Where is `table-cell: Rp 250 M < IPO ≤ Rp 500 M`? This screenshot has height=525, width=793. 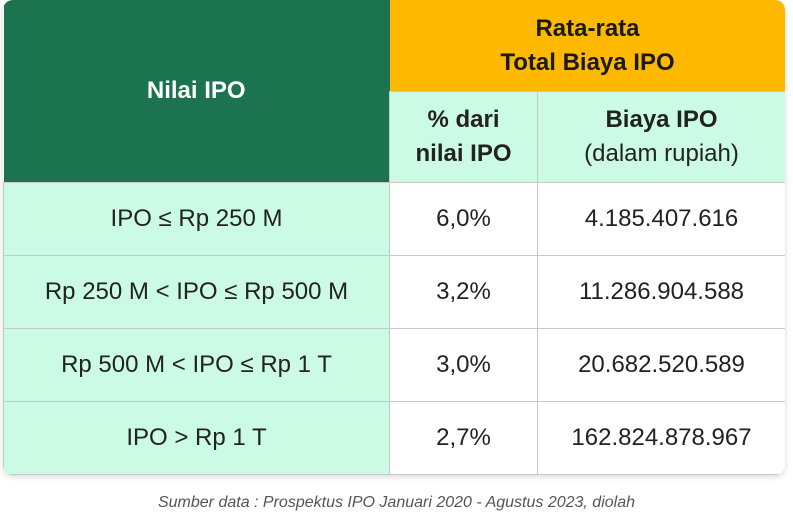 table-cell: Rp 250 M < IPO ≤ Rp 500 M is located at coordinates (196, 292).